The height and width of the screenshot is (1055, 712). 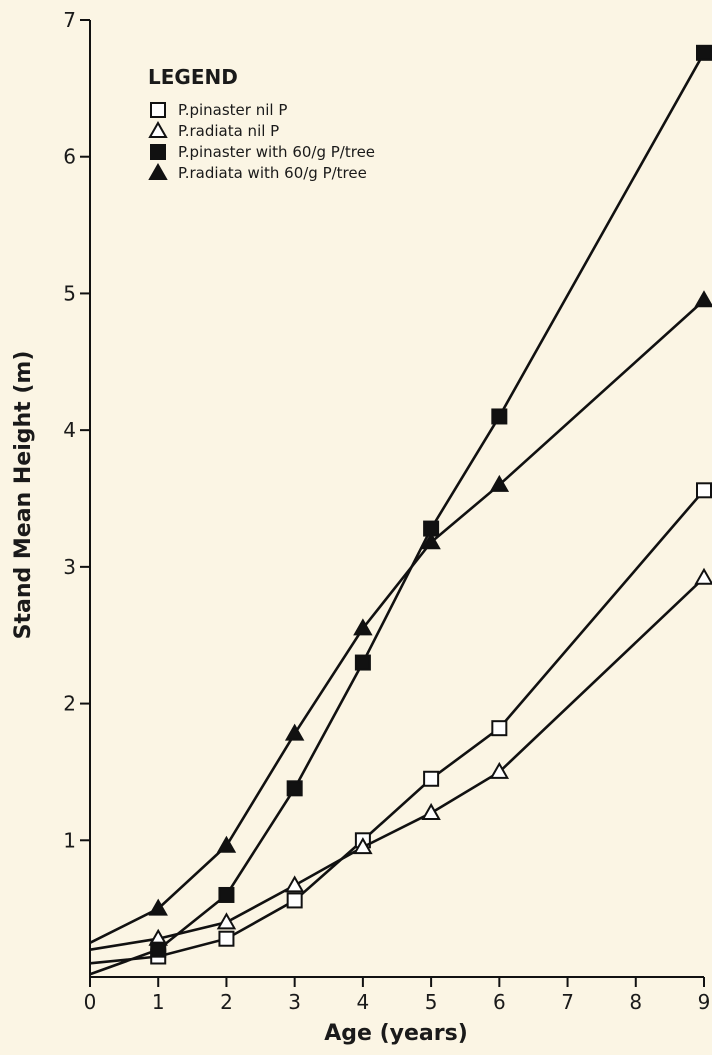 I want to click on legend-item: P.radiata with 60/g P/tree, so click(x=257, y=172).